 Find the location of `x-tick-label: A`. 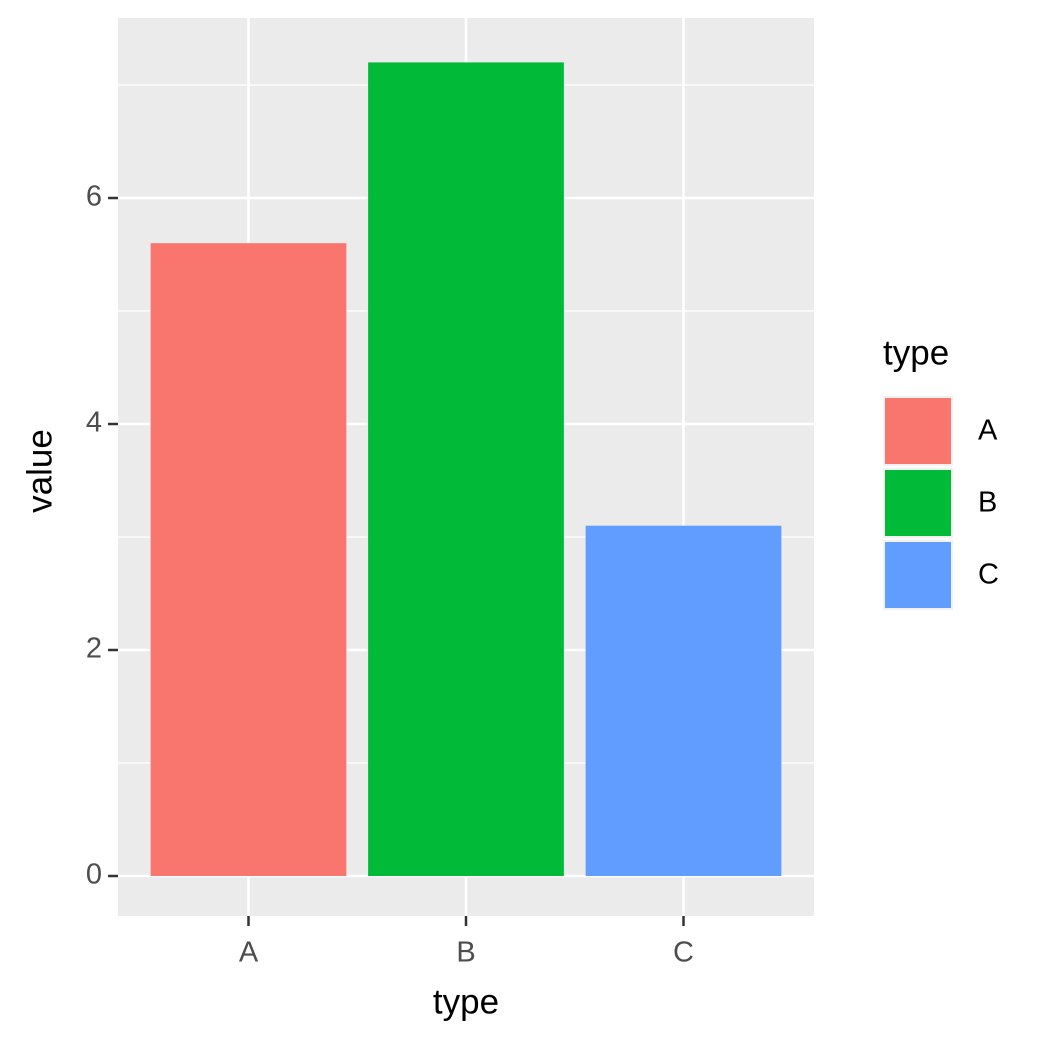

x-tick-label: A is located at coordinates (249, 953).